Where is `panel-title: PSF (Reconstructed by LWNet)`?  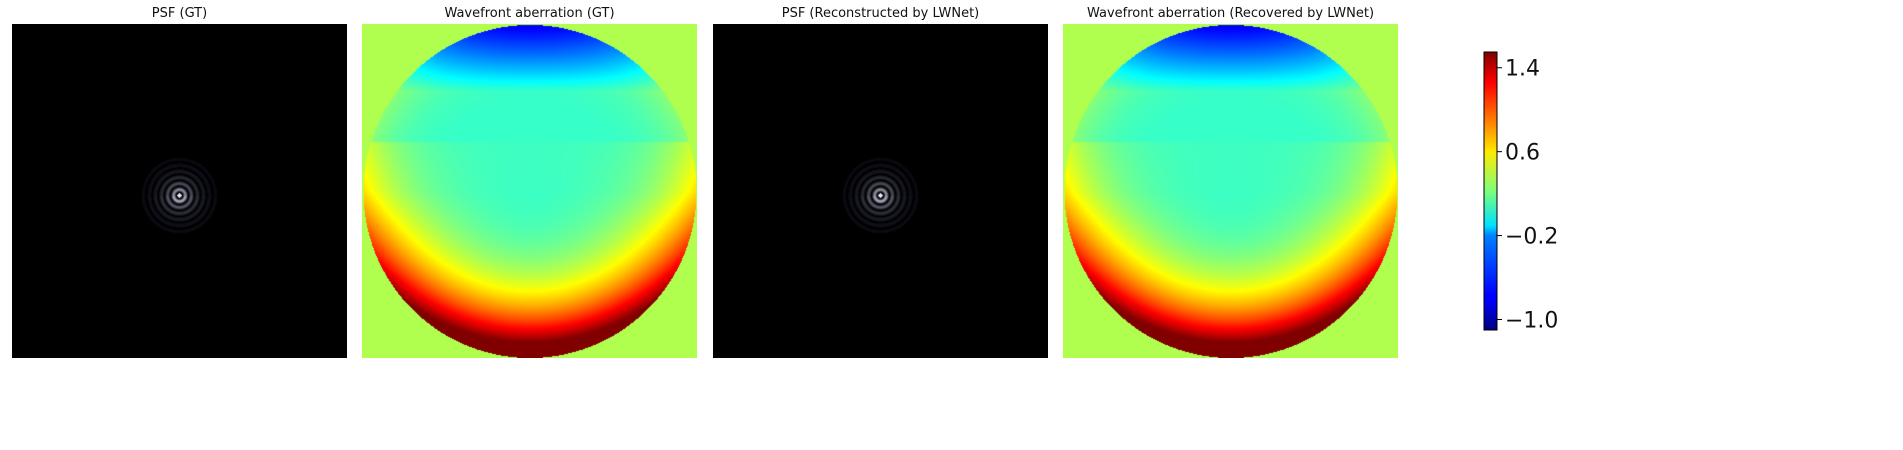 panel-title: PSF (Reconstructed by LWNet) is located at coordinates (880, 13).